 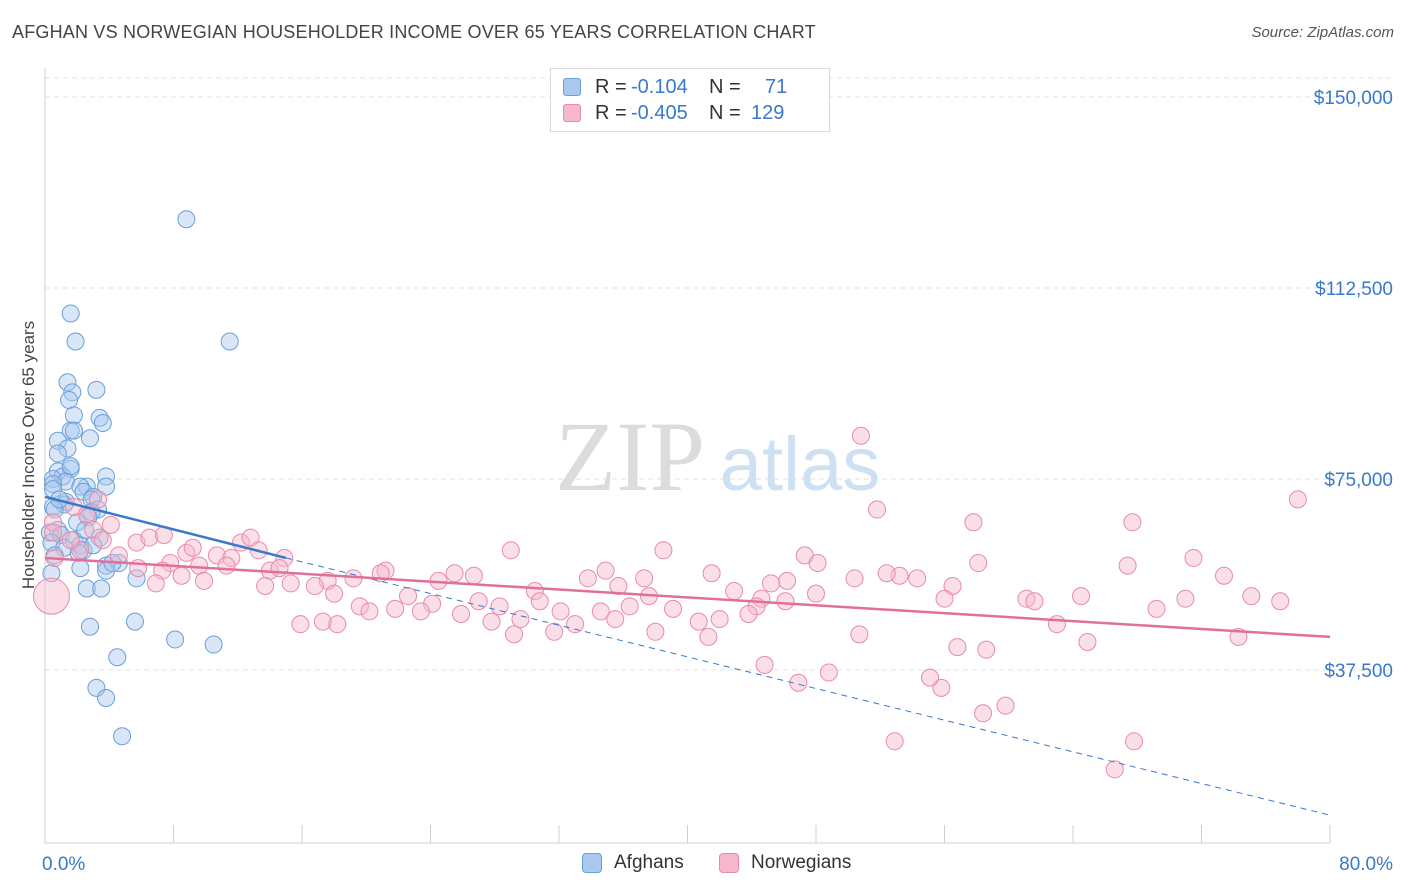 I want to click on r-value: -0.405, so click(x=659, y=112).